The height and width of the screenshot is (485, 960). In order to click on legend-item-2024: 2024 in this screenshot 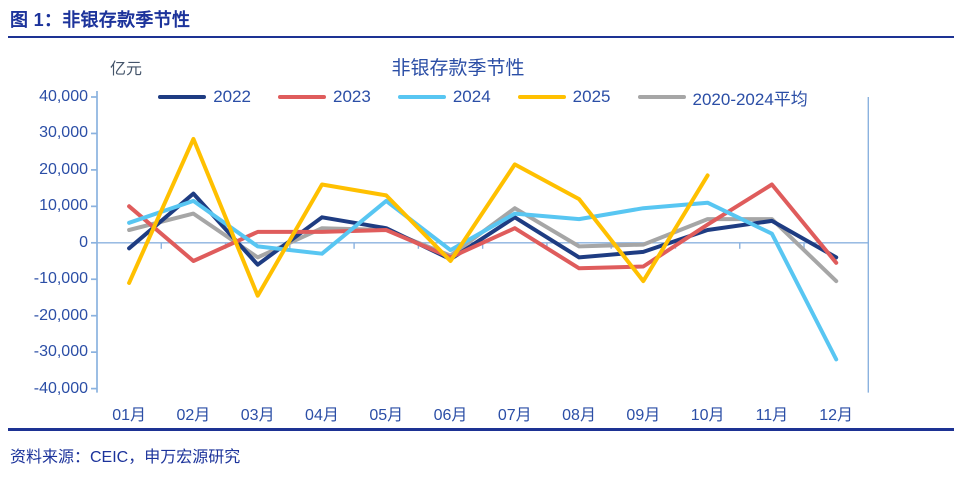, I will do `click(444, 97)`.